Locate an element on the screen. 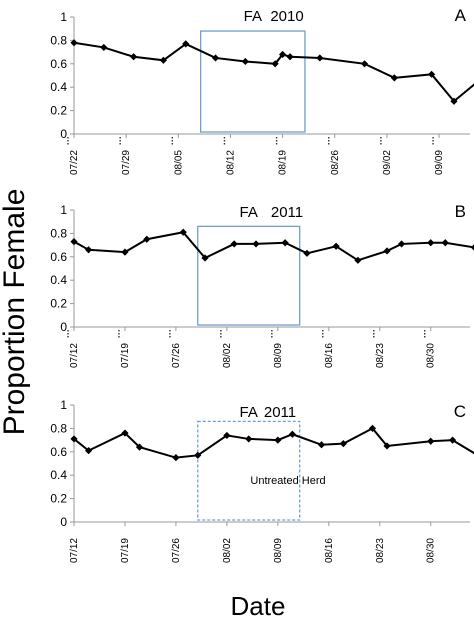 This screenshot has width=474, height=634. x-tick-label: 08/19 is located at coordinates (283, 162).